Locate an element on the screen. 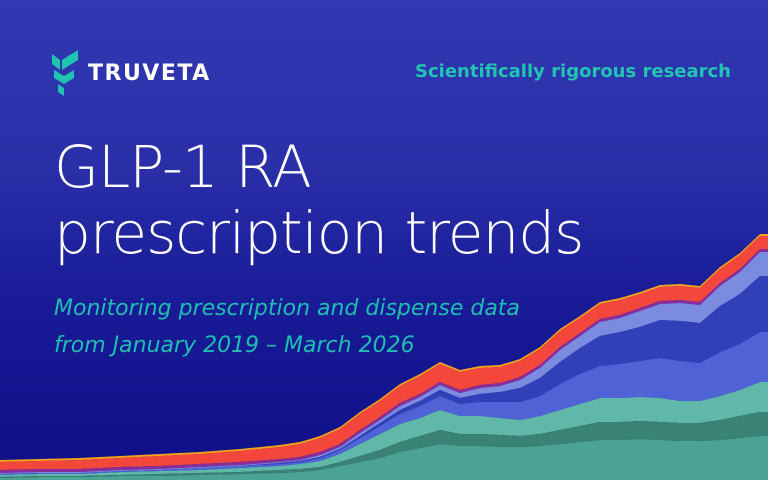 This screenshot has width=768, height=480. subtitle-line-2: from January 2019 – March 2026 is located at coordinates (234, 345).